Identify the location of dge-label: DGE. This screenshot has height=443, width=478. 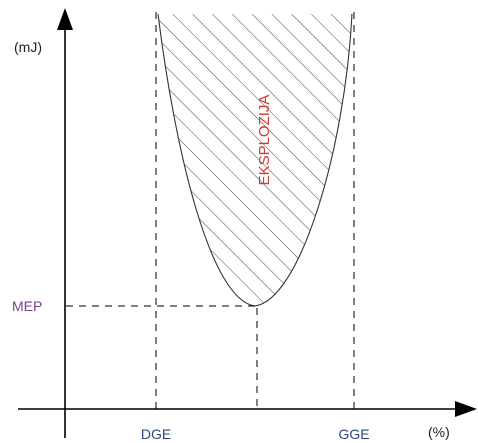
(156, 434).